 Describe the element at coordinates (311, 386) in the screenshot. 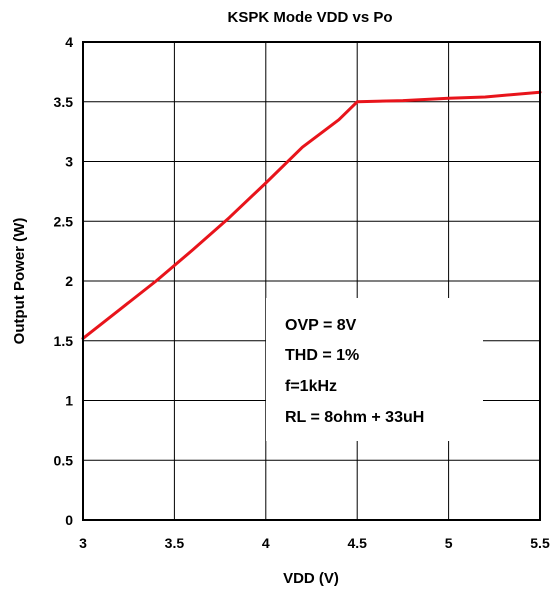

I see `annotation-line-freq: f=1kHz` at that location.